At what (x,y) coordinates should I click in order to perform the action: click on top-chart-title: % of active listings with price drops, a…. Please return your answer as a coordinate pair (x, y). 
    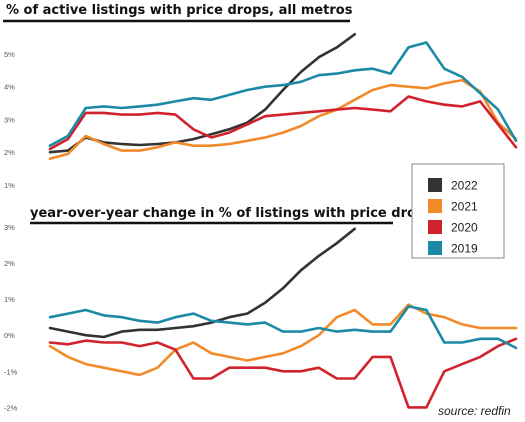
    Looking at the image, I should click on (179, 10).